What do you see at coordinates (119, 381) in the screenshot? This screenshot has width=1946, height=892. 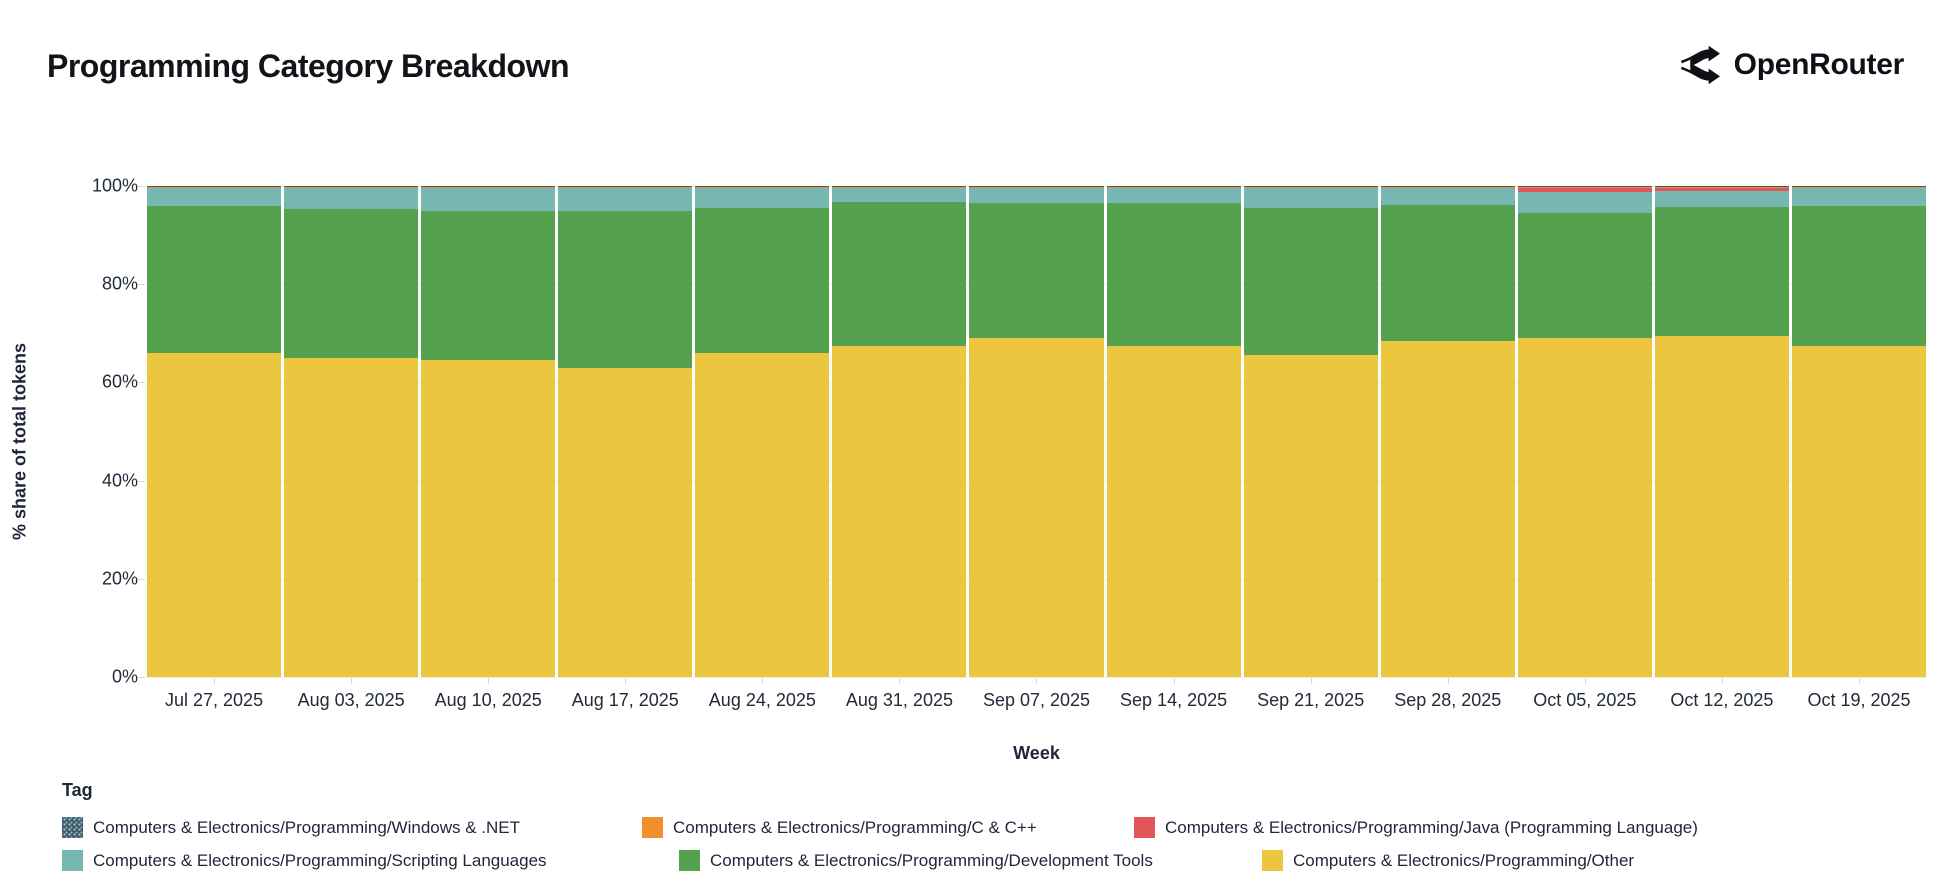 I see `y-tick-label: 60%` at bounding box center [119, 381].